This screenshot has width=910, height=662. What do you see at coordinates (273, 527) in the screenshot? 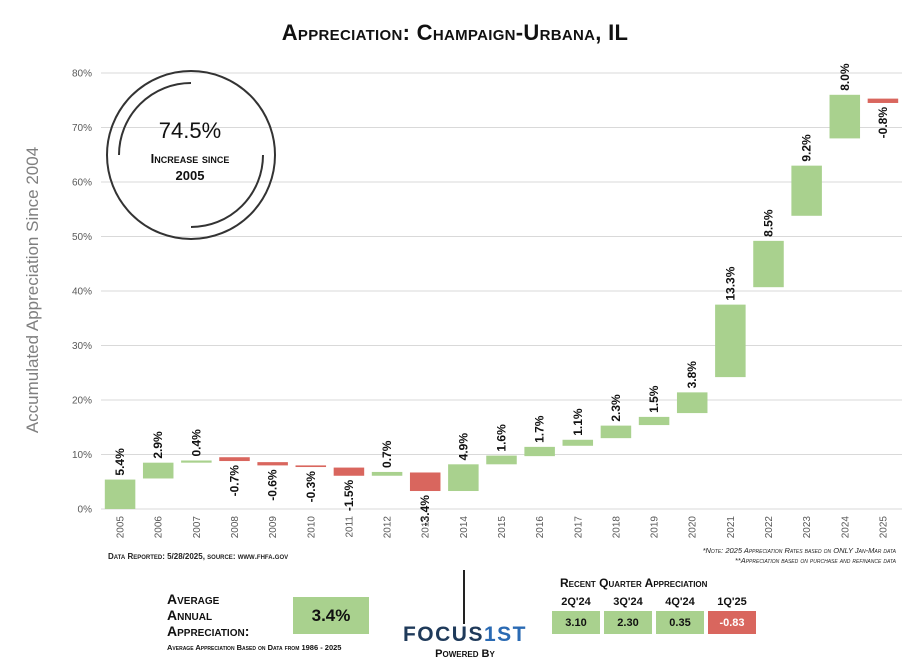
I see `x-tick-label: 2009` at bounding box center [273, 527].